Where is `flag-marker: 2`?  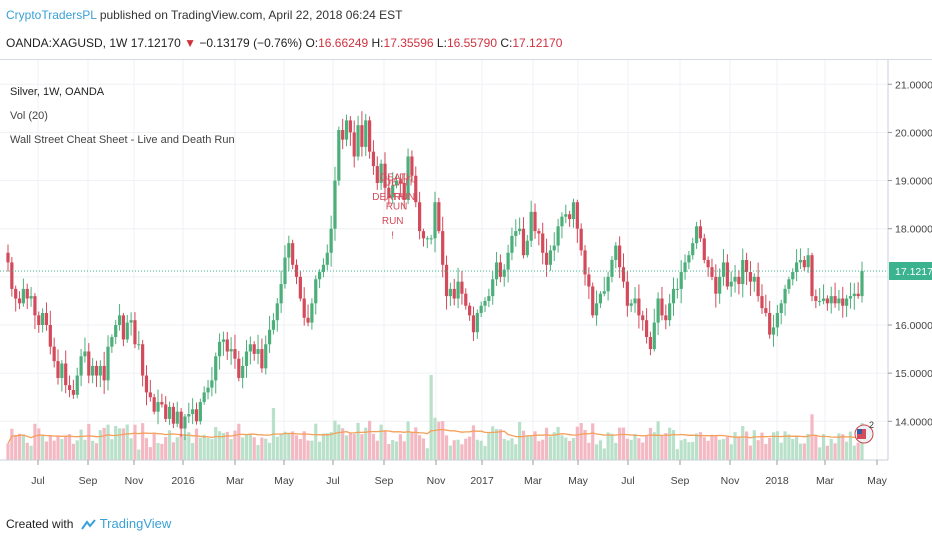
flag-marker: 2 is located at coordinates (864, 432).